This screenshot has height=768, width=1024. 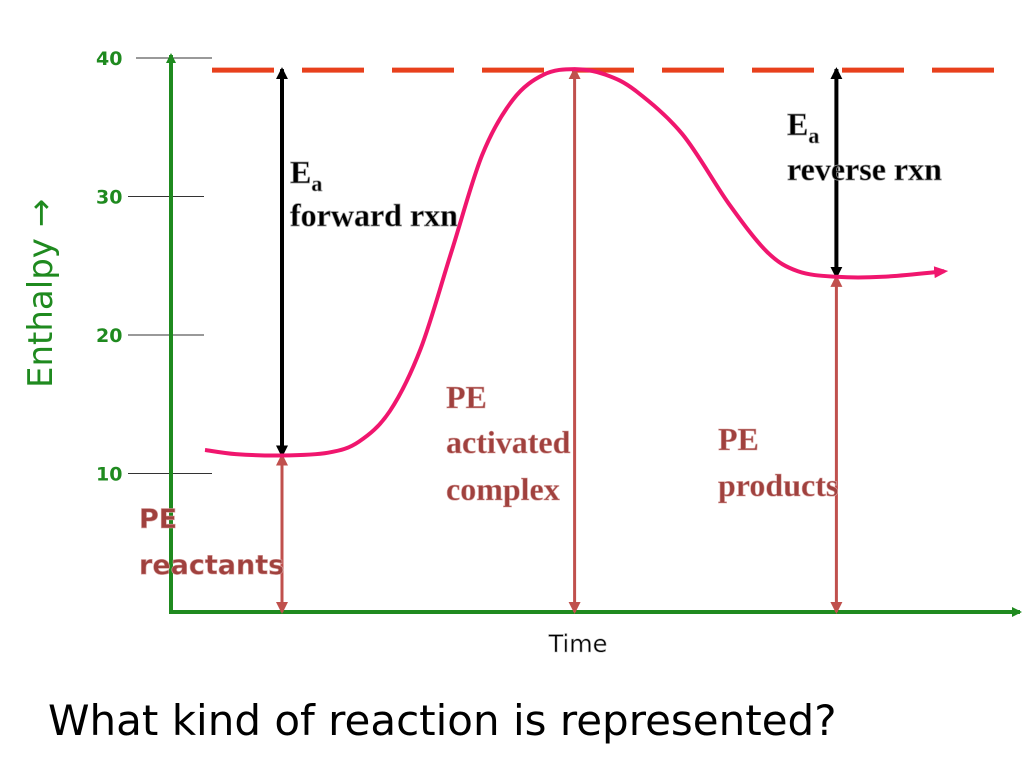 I want to click on pe-activated-line3: complex, so click(x=503, y=489).